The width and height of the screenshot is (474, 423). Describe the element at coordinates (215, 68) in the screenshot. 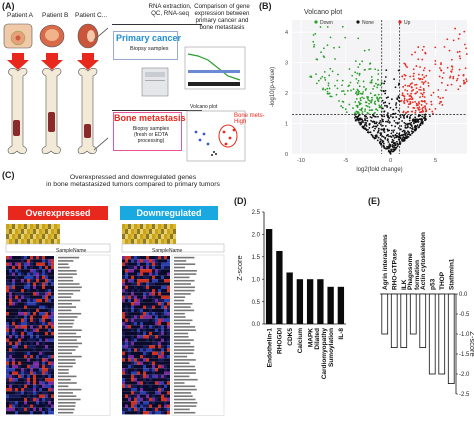

I see `mini-gsea-plot` at that location.